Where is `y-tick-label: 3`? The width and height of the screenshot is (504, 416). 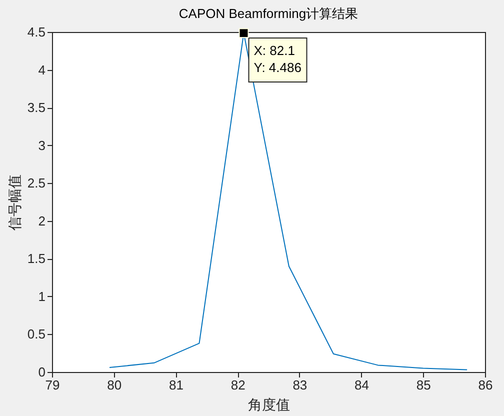 y-tick-label: 3 is located at coordinates (42, 145).